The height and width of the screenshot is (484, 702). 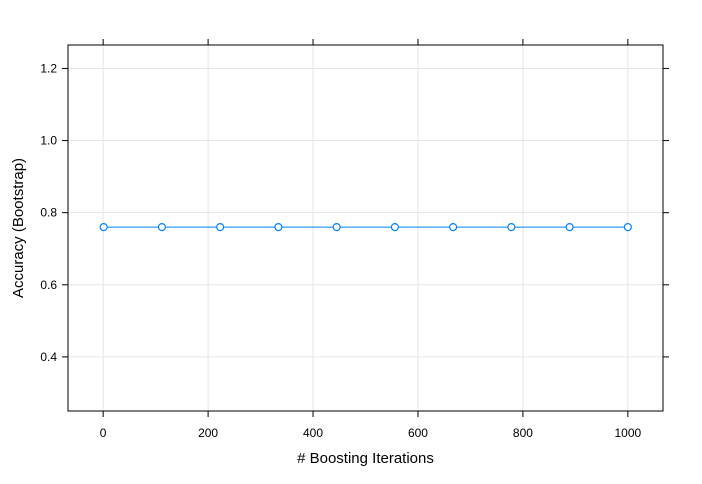 What do you see at coordinates (48, 357) in the screenshot?
I see `y-tick-label: 0.4` at bounding box center [48, 357].